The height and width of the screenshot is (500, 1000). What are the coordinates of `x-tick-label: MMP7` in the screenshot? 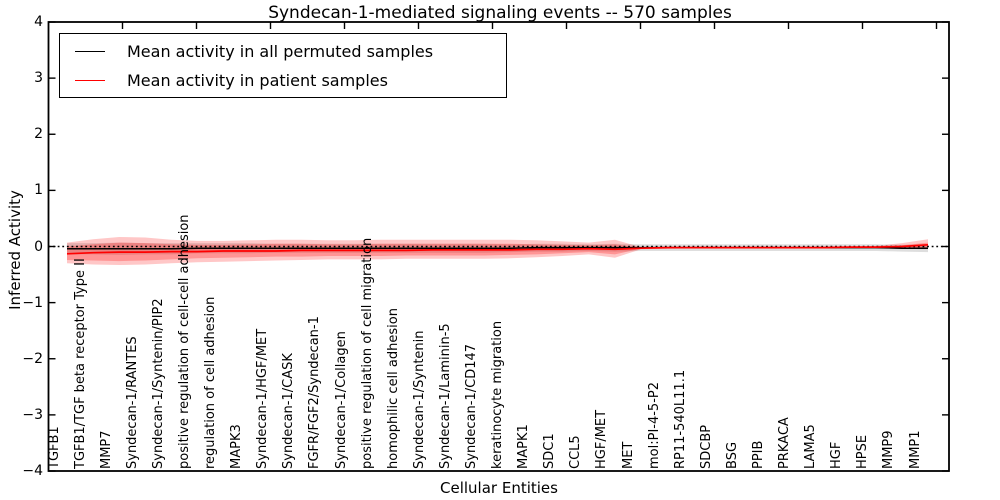 It's located at (106, 449).